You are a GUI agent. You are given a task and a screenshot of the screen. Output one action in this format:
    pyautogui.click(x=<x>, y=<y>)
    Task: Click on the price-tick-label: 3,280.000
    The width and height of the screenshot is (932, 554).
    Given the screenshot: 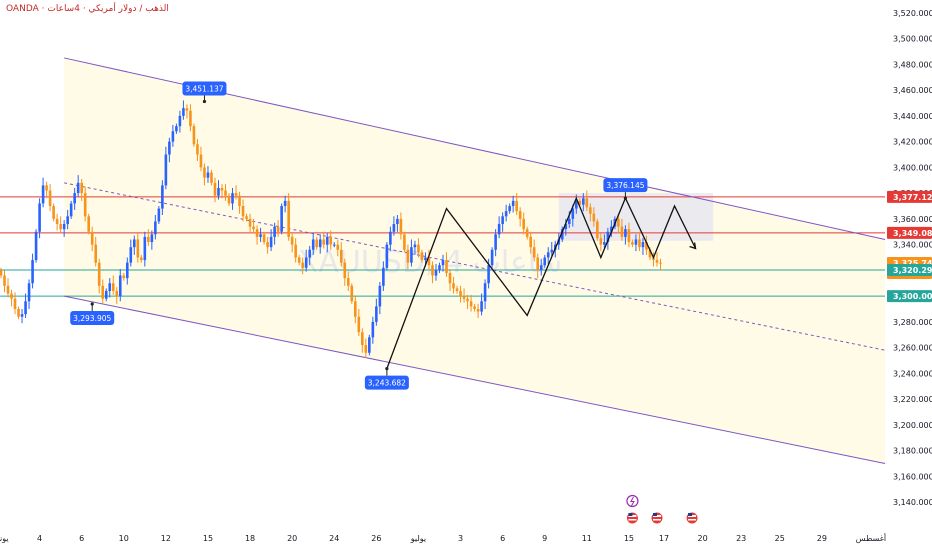 What is the action you would take?
    pyautogui.click(x=912, y=322)
    